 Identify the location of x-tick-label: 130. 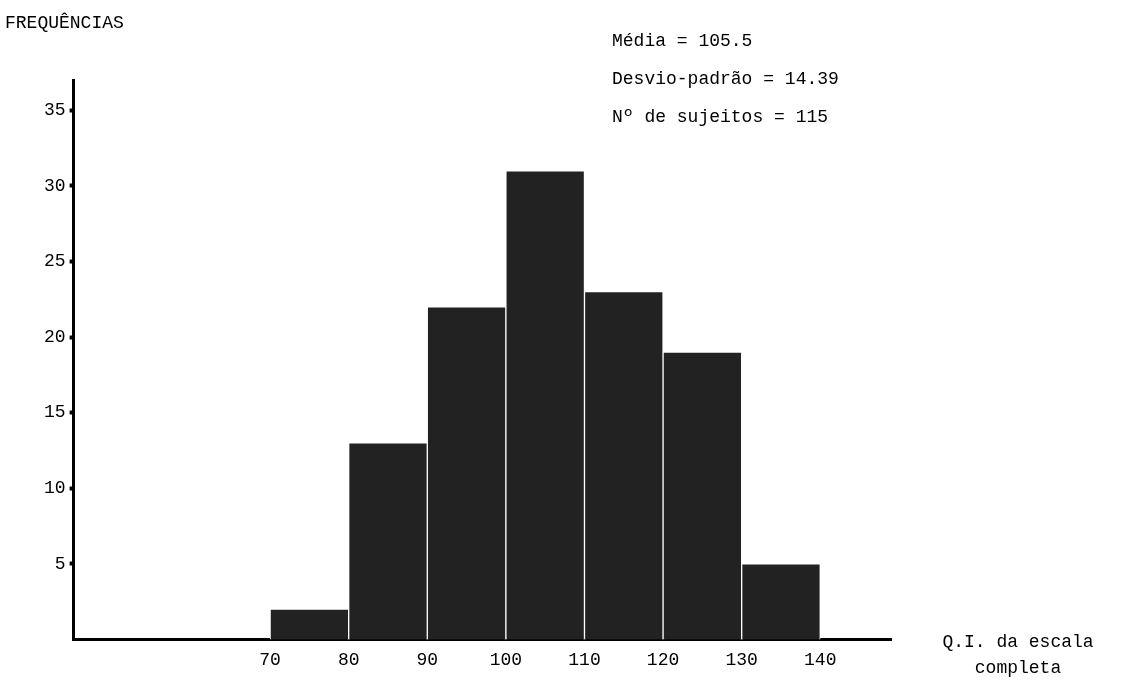
(741, 659).